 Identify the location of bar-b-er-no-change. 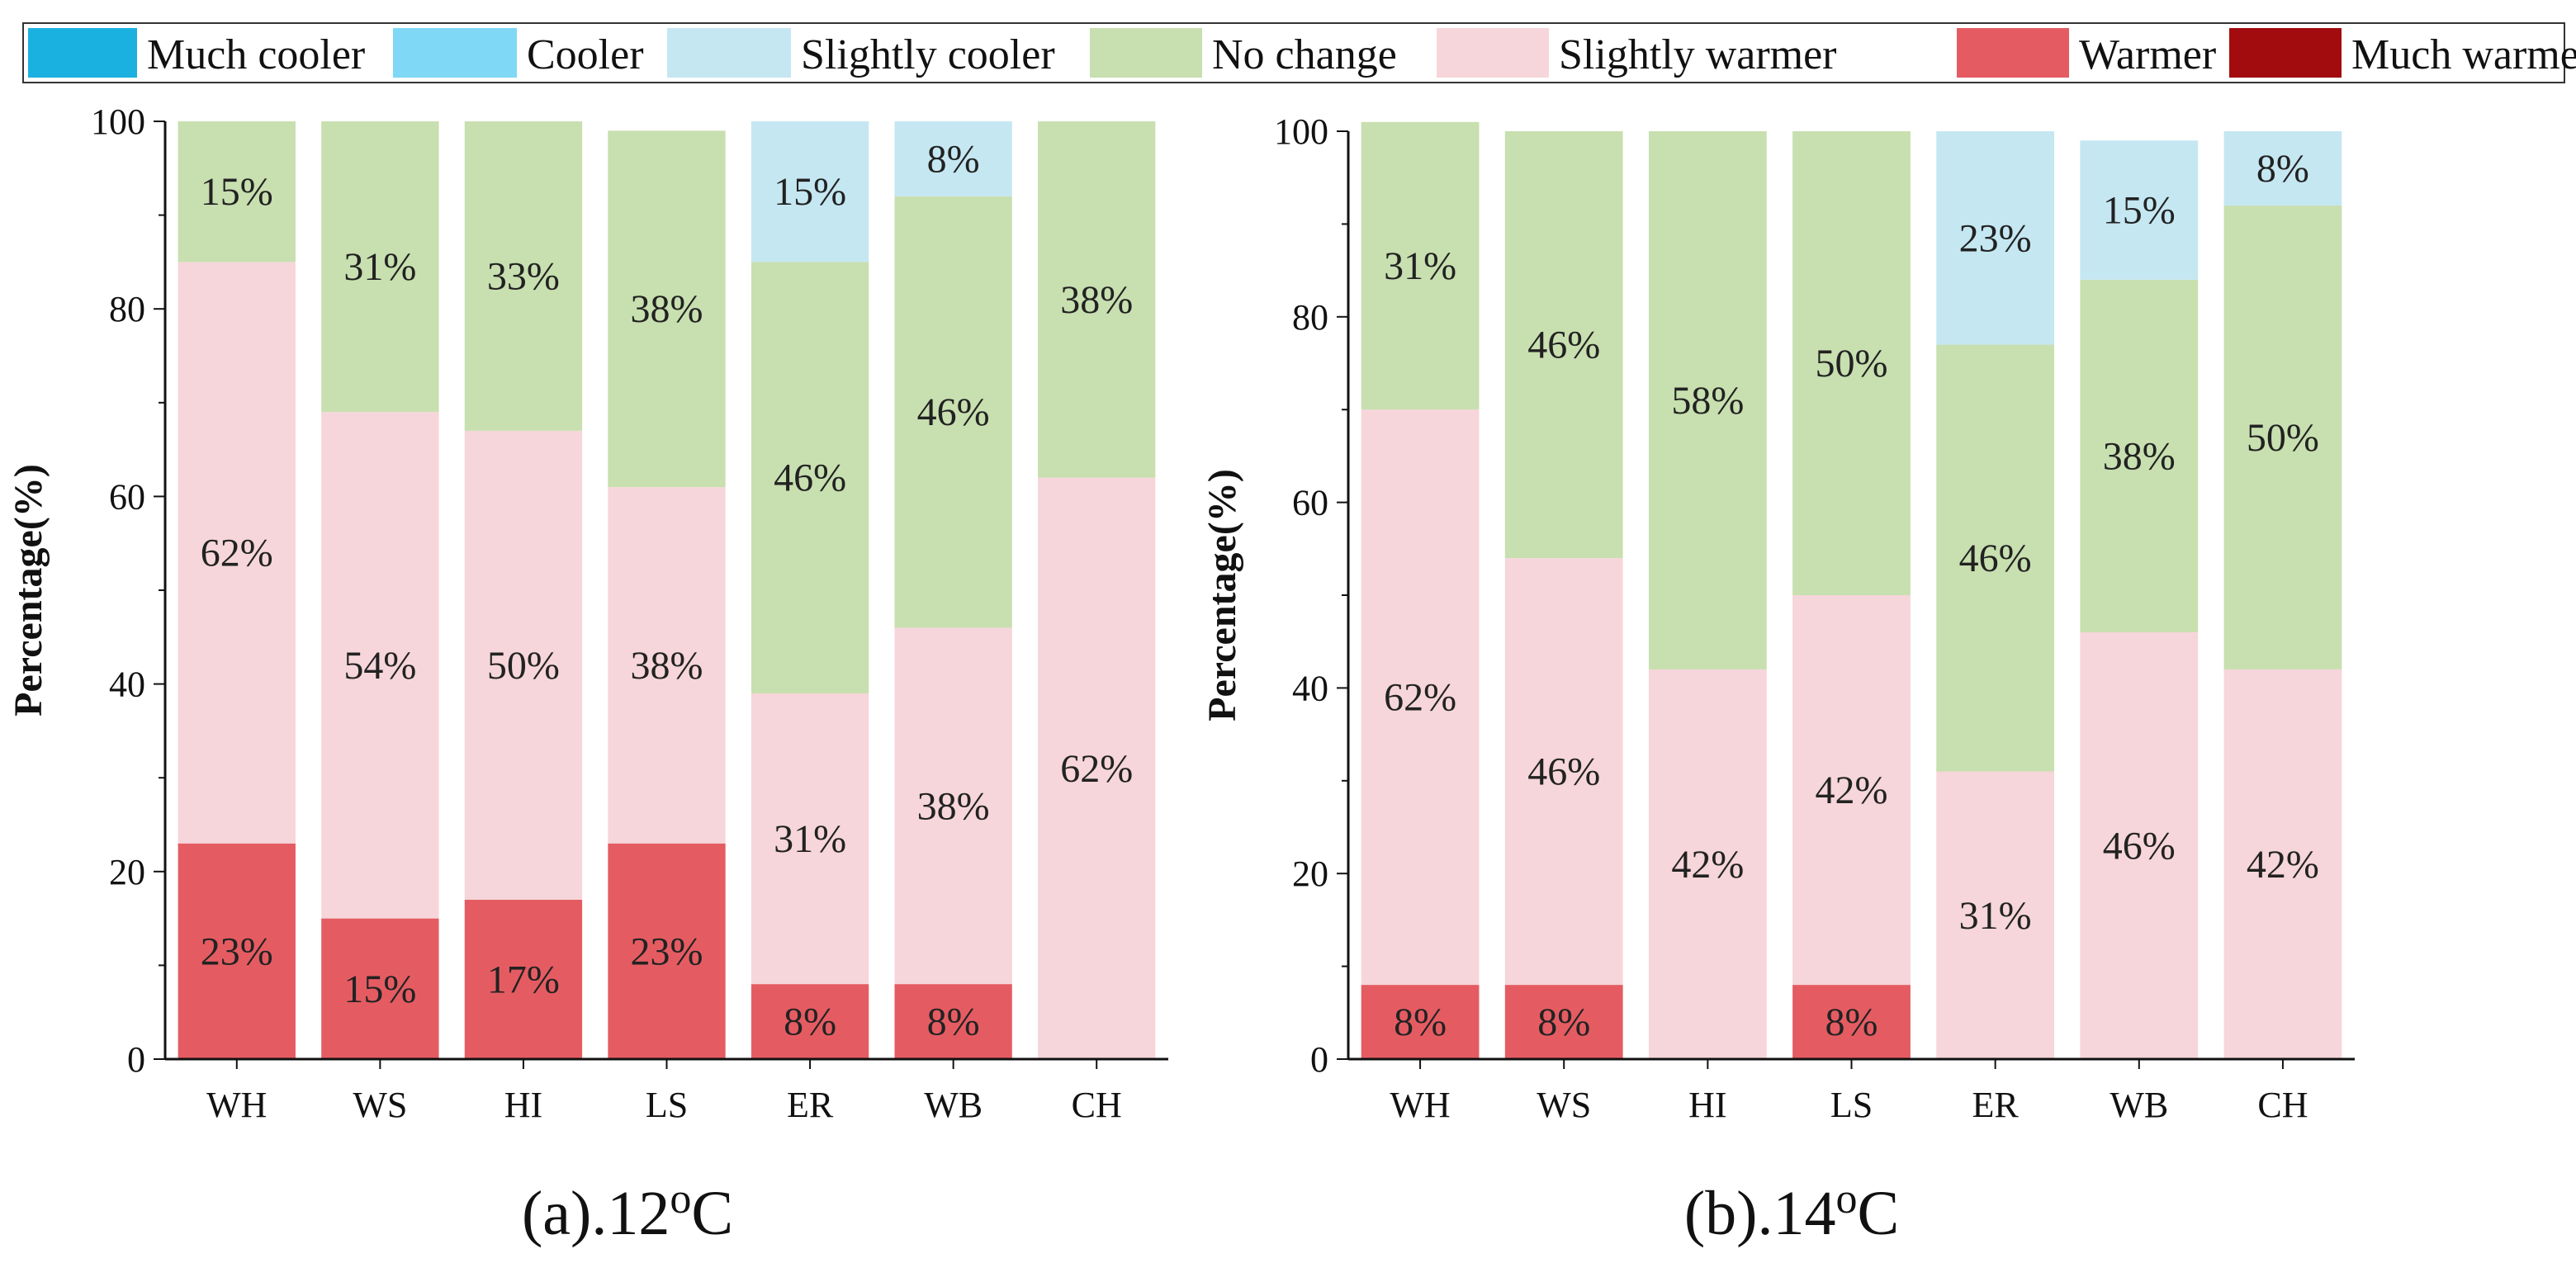
(1995, 558).